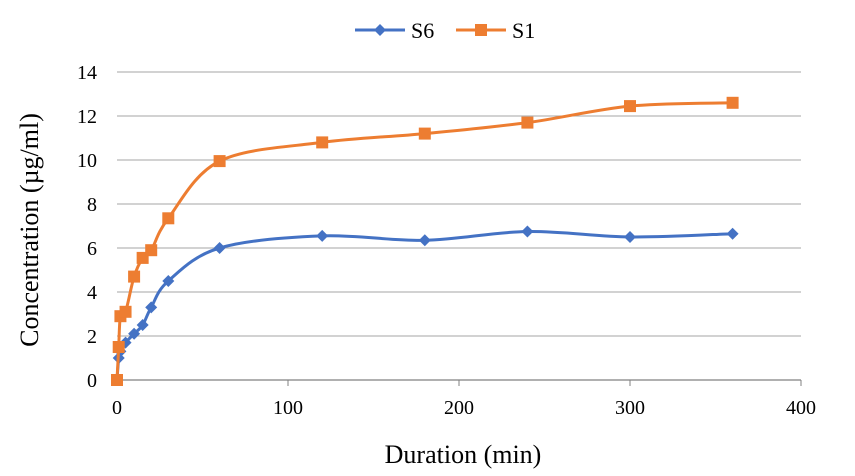 The height and width of the screenshot is (476, 855). Describe the element at coordinates (92, 337) in the screenshot. I see `y-tick-label: 2` at that location.